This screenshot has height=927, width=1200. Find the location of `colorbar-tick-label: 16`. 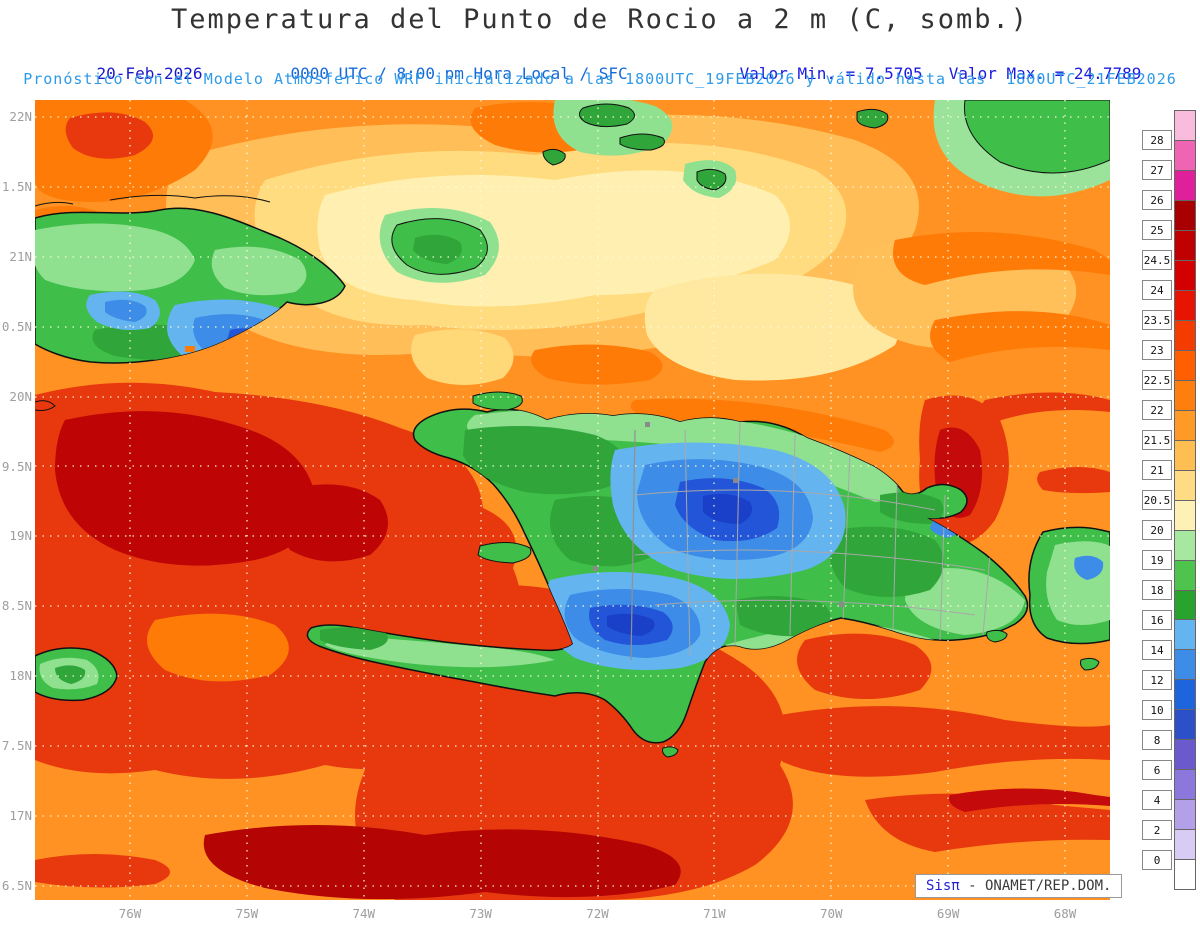

colorbar-tick-label: 16 is located at coordinates (1157, 620).